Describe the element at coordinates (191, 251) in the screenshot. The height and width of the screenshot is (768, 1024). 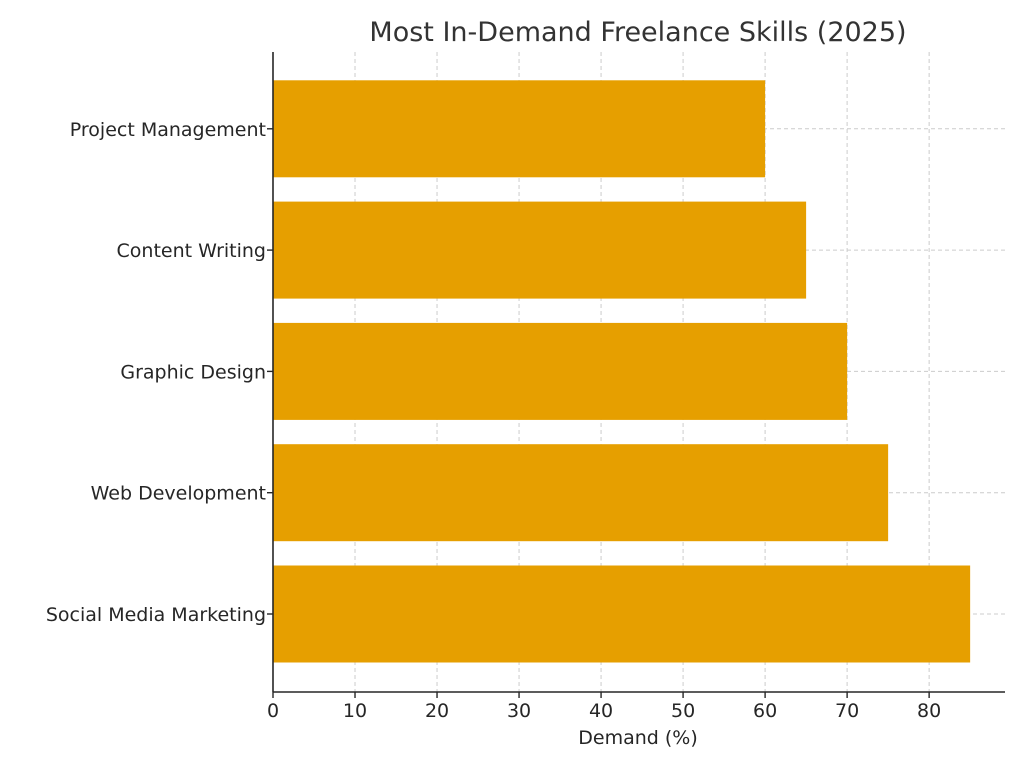
I see `y-tick-label: Content Writing` at that location.